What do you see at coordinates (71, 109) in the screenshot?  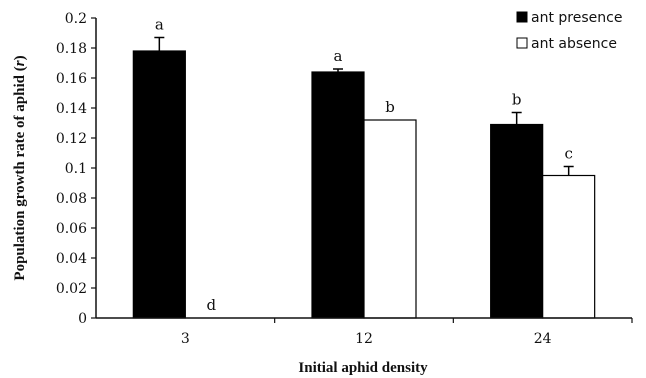 I see `y-tick-label: 0.14` at bounding box center [71, 109].